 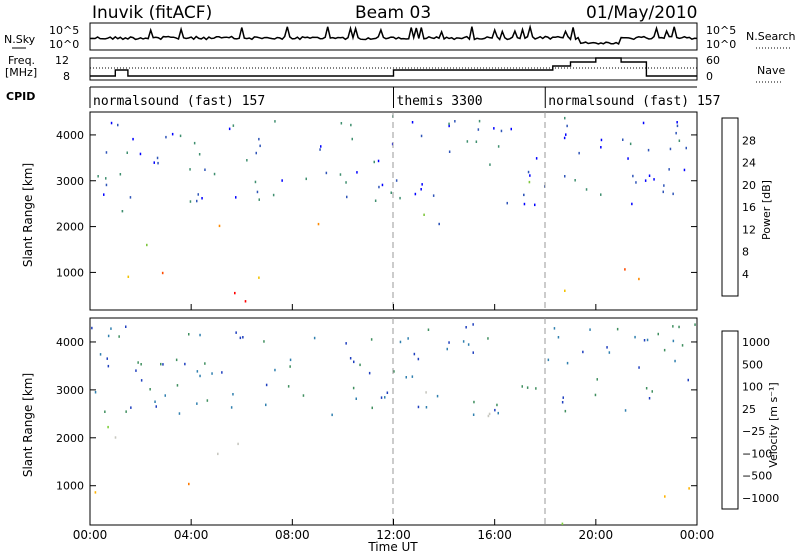 What do you see at coordinates (773, 424) in the screenshot?
I see `velocity-colorbar-label: Velocity [m s⁻¹]` at bounding box center [773, 424].